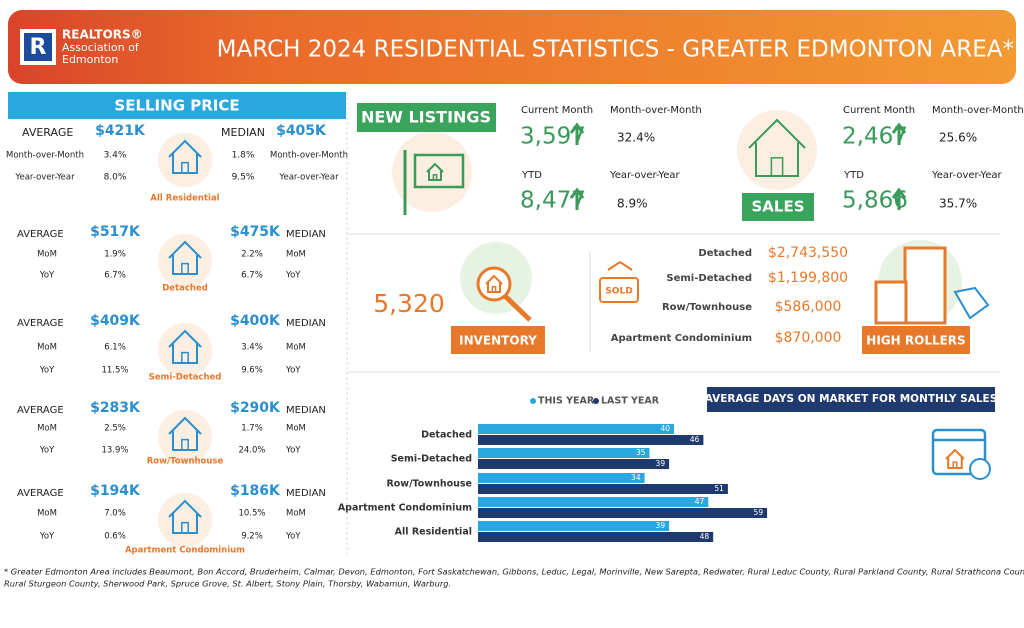 The height and width of the screenshot is (628, 1024). What do you see at coordinates (661, 463) in the screenshot?
I see `bar-value-label: 39` at bounding box center [661, 463].